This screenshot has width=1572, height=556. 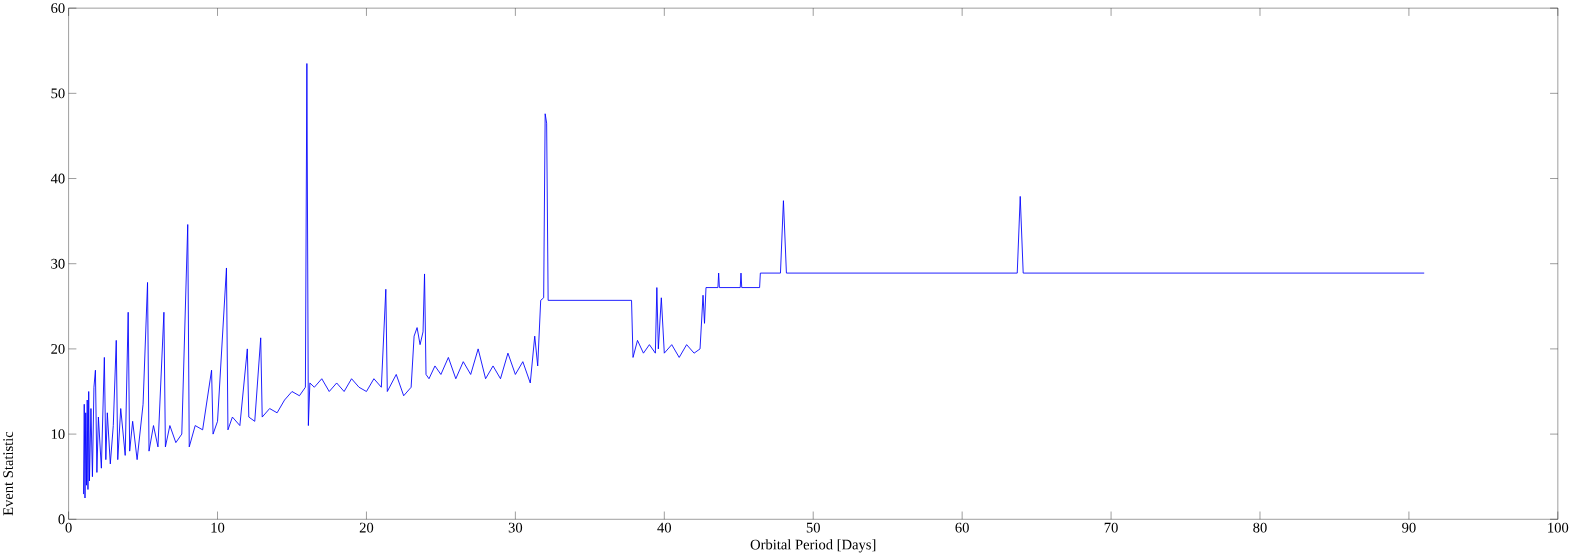 What do you see at coordinates (61, 519) in the screenshot?
I see `y-tick-label: 0` at bounding box center [61, 519].